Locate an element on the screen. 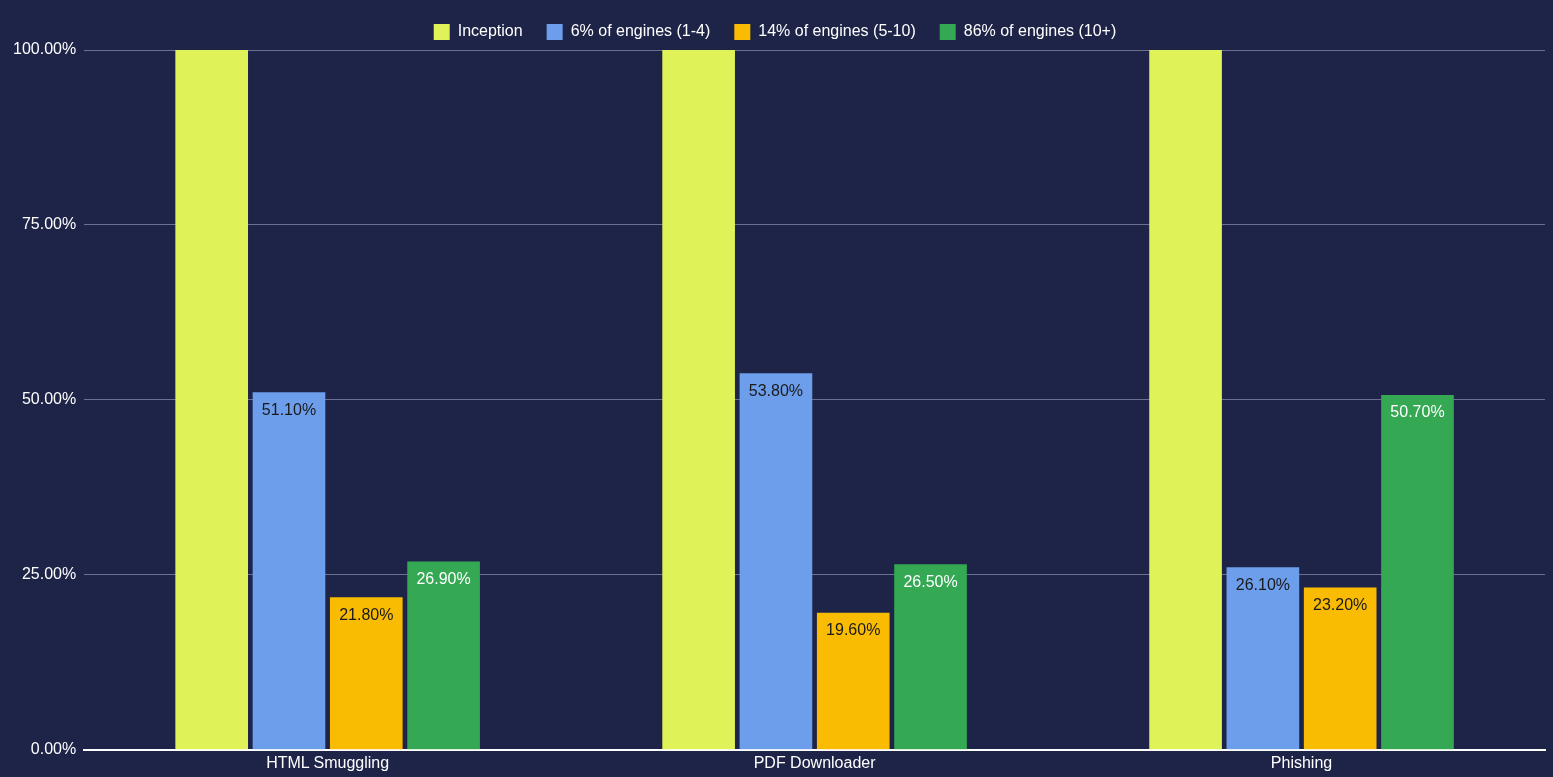 The width and height of the screenshot is (1553, 777). y-tick-label: 0.00% is located at coordinates (53, 749).